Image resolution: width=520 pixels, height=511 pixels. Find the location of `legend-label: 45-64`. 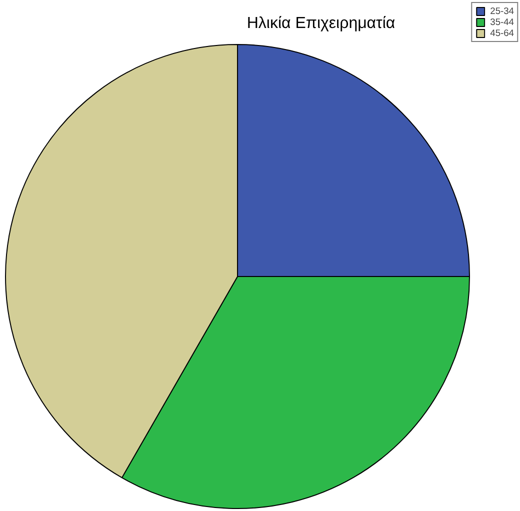

legend-label: 45-64 is located at coordinates (502, 33).